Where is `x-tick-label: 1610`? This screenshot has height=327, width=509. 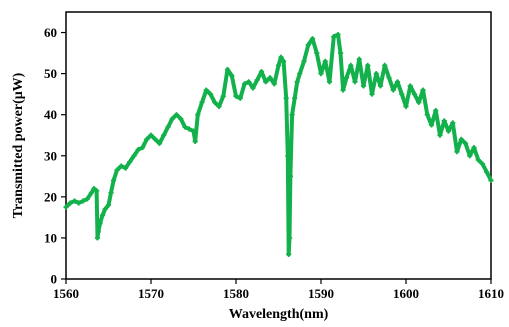
x-tick-label: 1610 is located at coordinates (491, 293).